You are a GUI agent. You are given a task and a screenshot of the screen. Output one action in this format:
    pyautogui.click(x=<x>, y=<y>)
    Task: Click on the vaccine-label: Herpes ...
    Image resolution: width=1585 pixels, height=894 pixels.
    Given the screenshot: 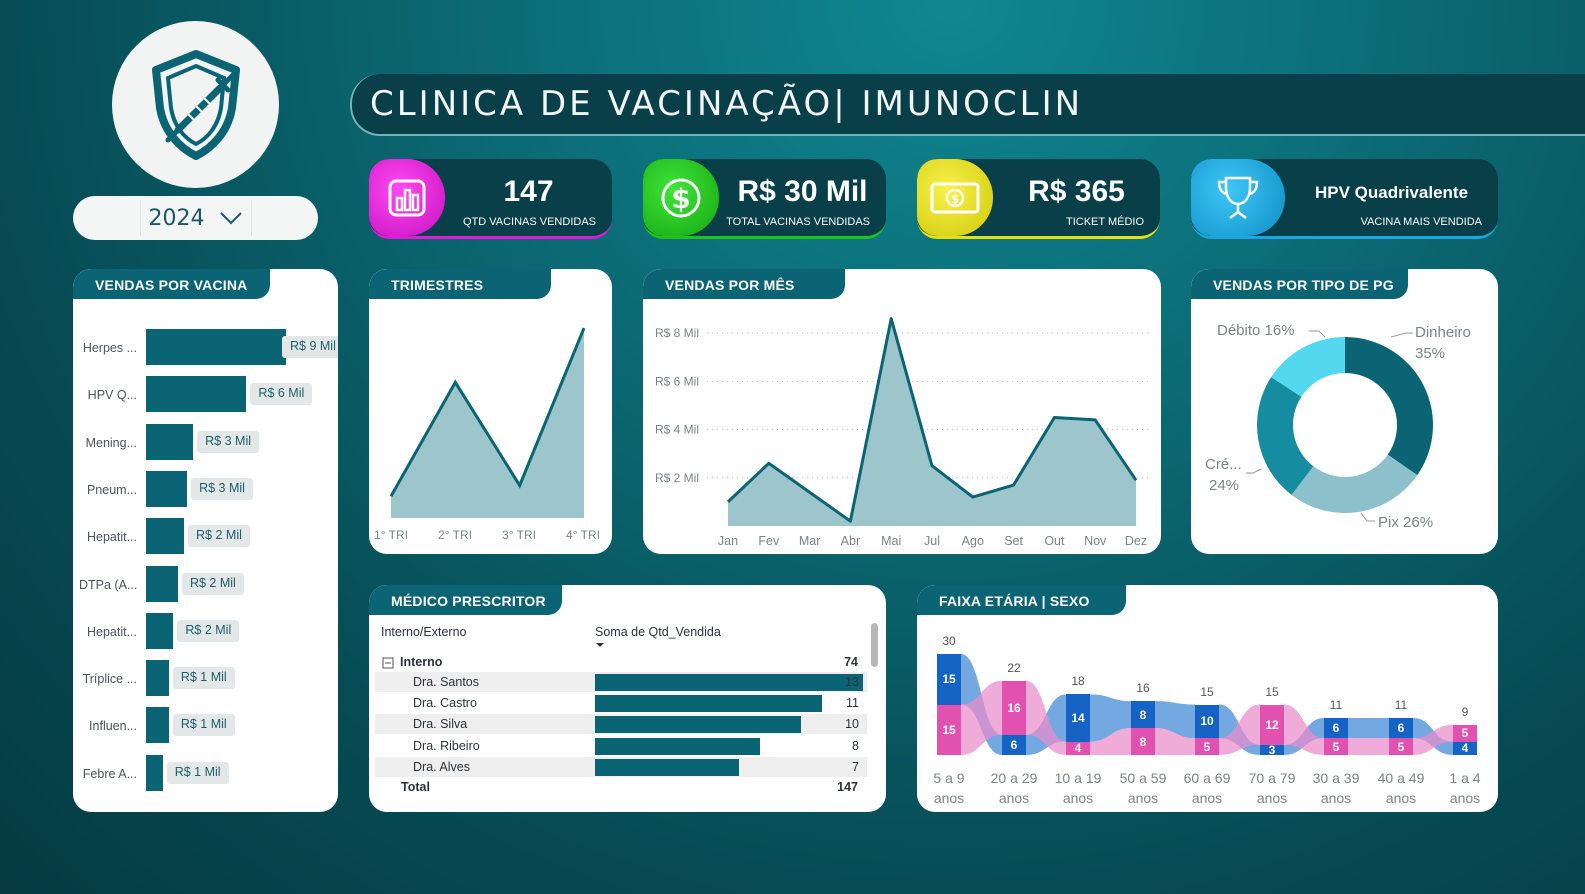 What is the action you would take?
    pyautogui.click(x=109, y=348)
    